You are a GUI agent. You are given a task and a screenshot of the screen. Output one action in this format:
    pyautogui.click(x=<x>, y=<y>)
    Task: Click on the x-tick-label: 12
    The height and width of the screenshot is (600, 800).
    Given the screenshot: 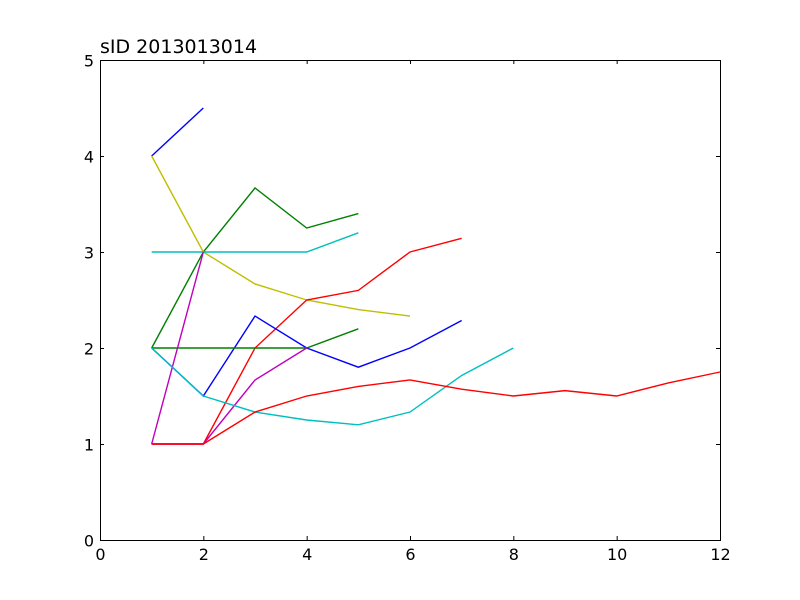 What is the action you would take?
    pyautogui.click(x=720, y=554)
    